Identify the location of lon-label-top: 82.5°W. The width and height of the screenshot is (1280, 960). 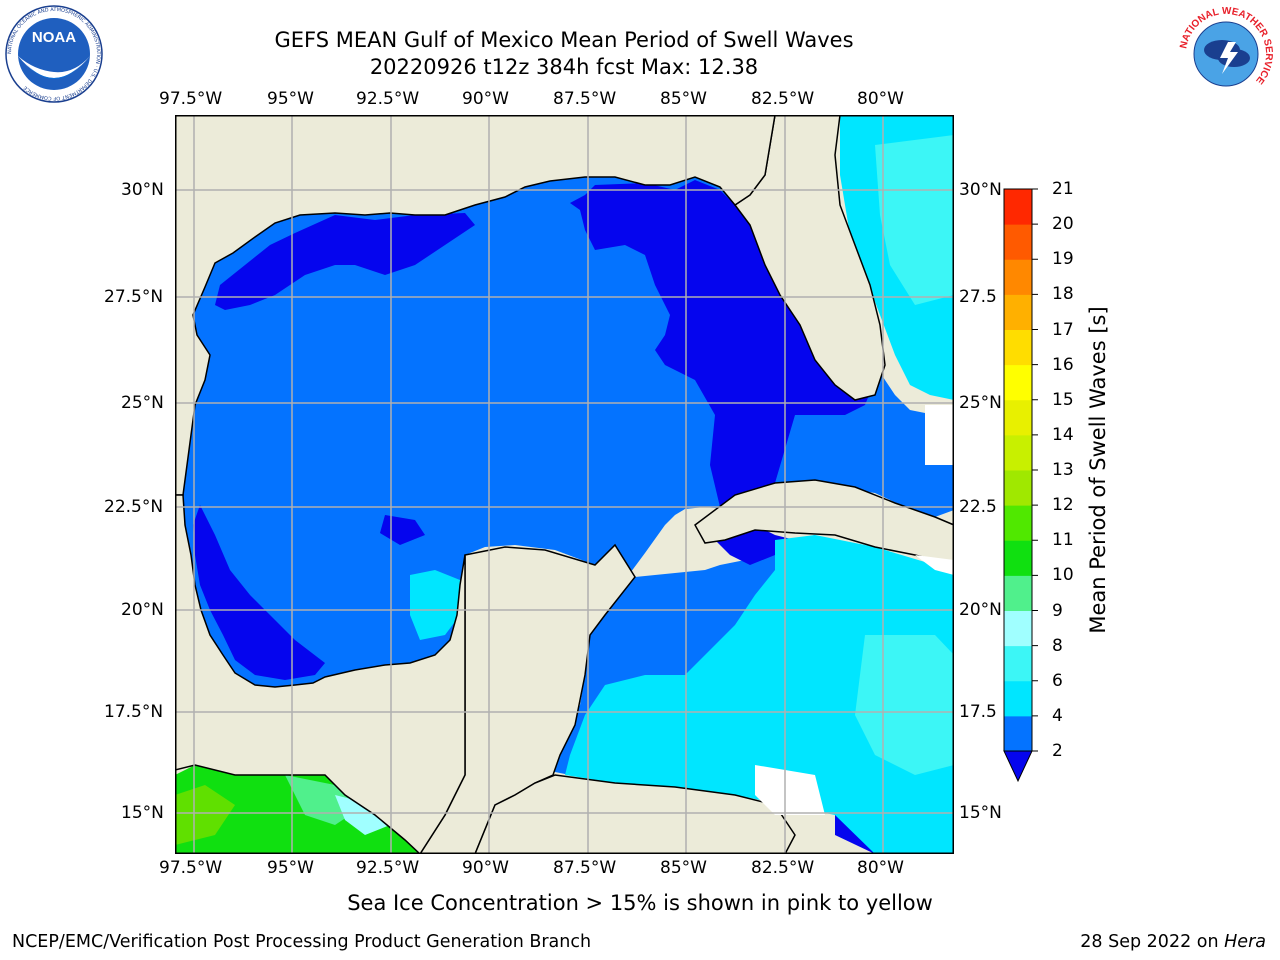
(783, 99).